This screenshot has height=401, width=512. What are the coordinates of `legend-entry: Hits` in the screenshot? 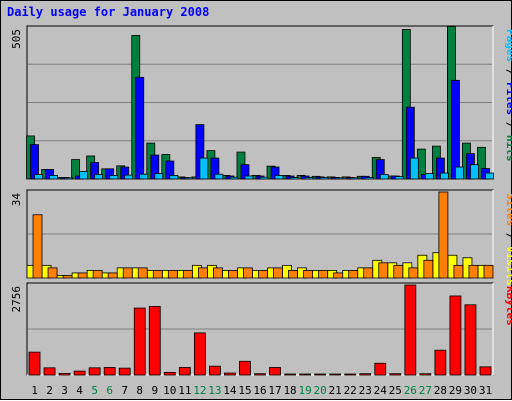 It's located at (508, 148).